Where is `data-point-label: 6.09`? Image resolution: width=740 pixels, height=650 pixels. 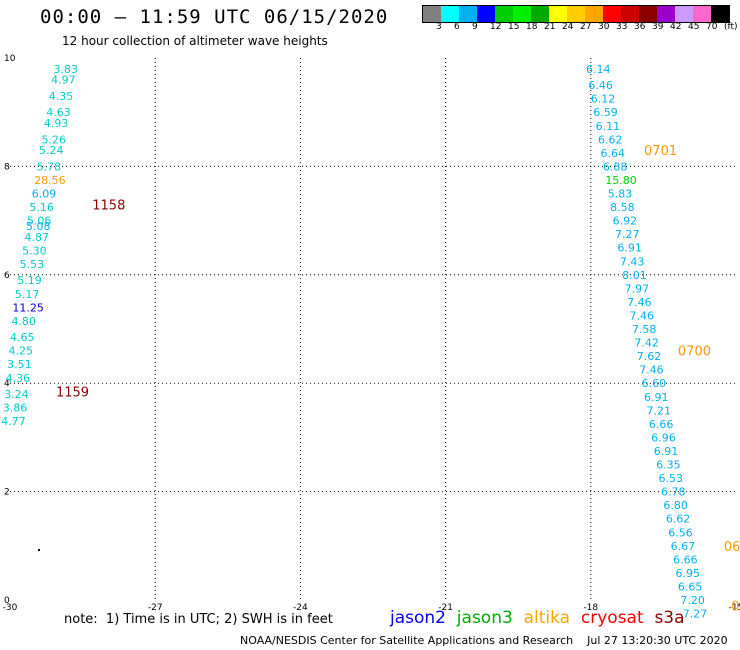 data-point-label: 6.09 is located at coordinates (44, 194).